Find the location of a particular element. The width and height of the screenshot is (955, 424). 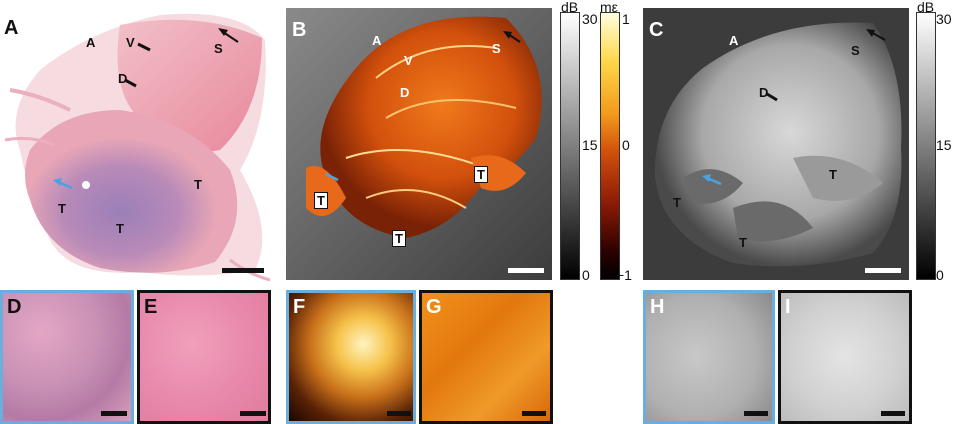

scale-bar-a is located at coordinates (243, 270).